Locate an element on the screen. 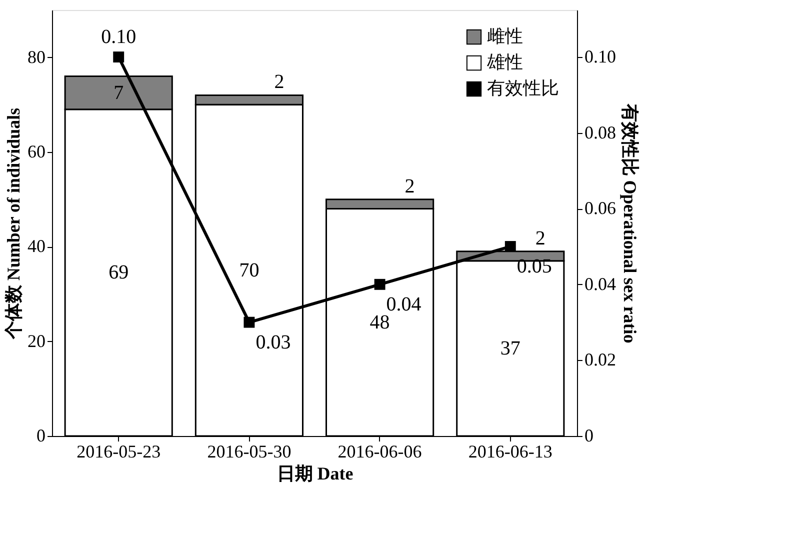 The height and width of the screenshot is (536, 800). y2-axis-title: 有效性比 Operational sex ratio is located at coordinates (630, 223).